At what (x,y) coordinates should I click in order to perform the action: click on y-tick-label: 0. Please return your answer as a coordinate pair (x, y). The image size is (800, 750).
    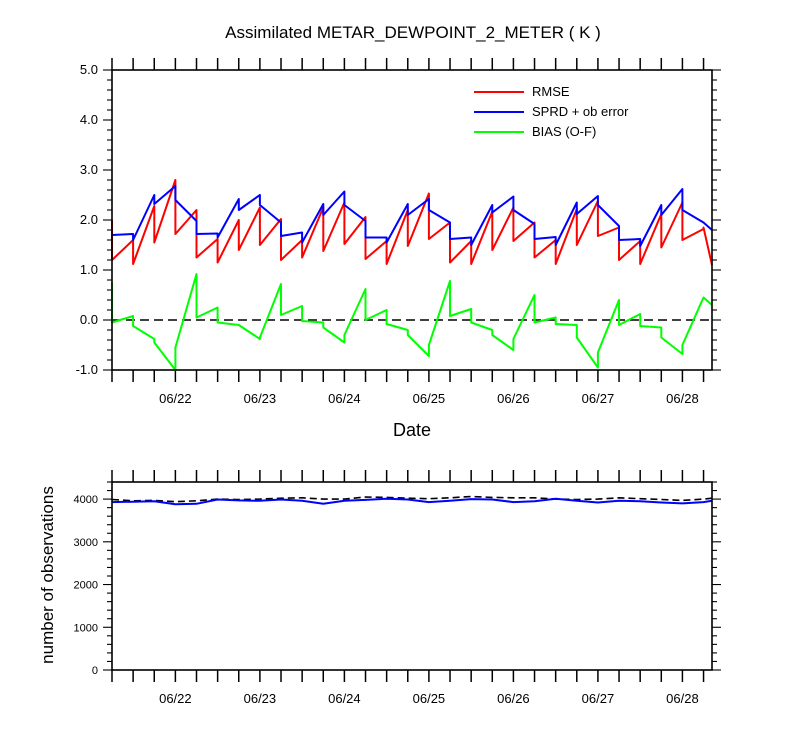
    Looking at the image, I should click on (95, 671).